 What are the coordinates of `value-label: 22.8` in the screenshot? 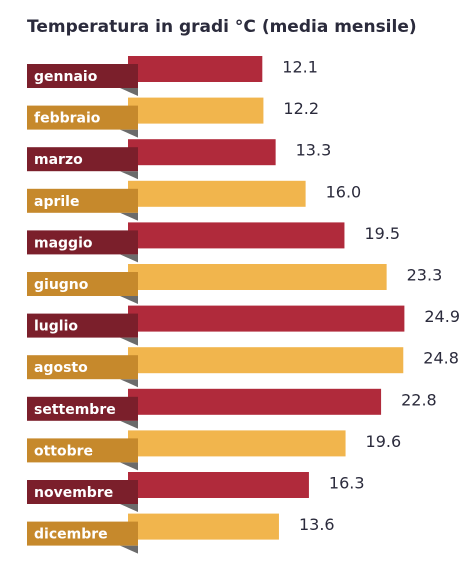 It's located at (419, 399).